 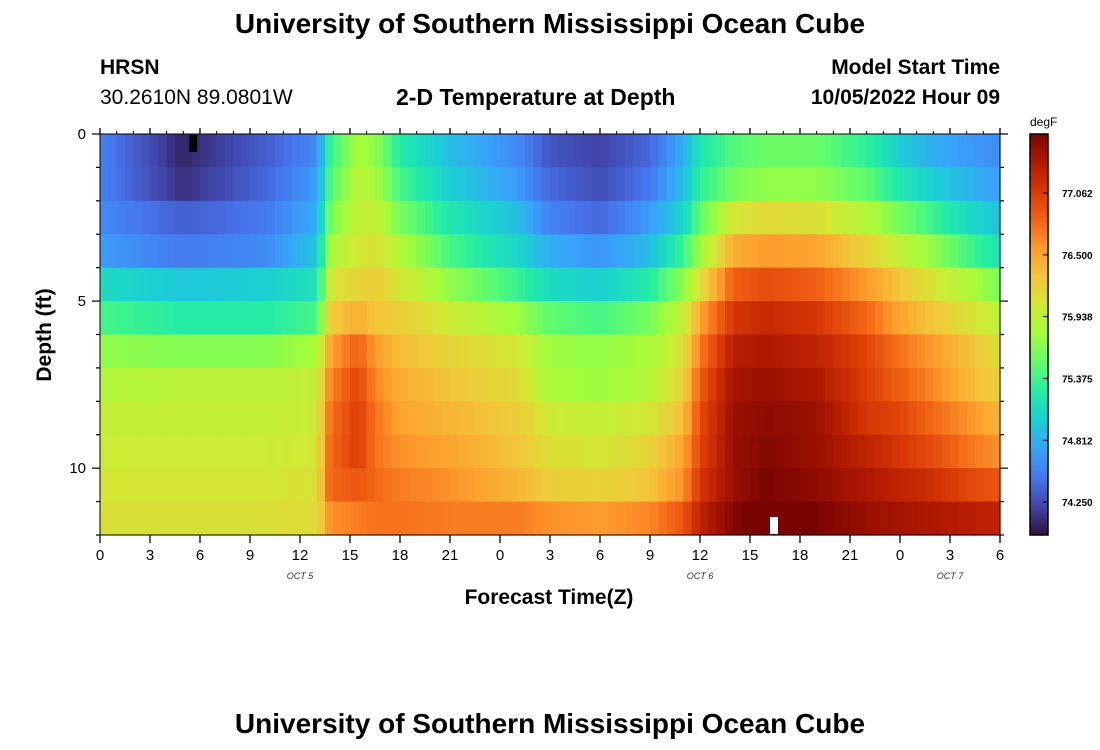 What do you see at coordinates (915, 67) in the screenshot?
I see `model-start-label: Model Start Time` at bounding box center [915, 67].